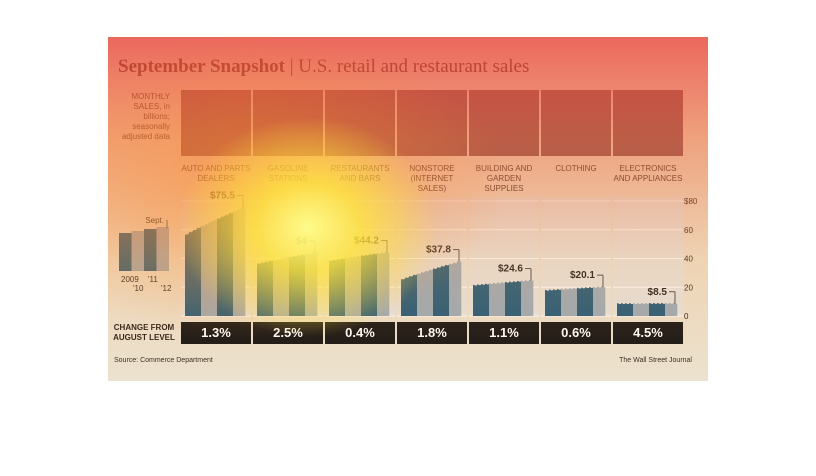  What do you see at coordinates (655, 360) in the screenshot?
I see `credit-note: The Wall Street Journal` at bounding box center [655, 360].